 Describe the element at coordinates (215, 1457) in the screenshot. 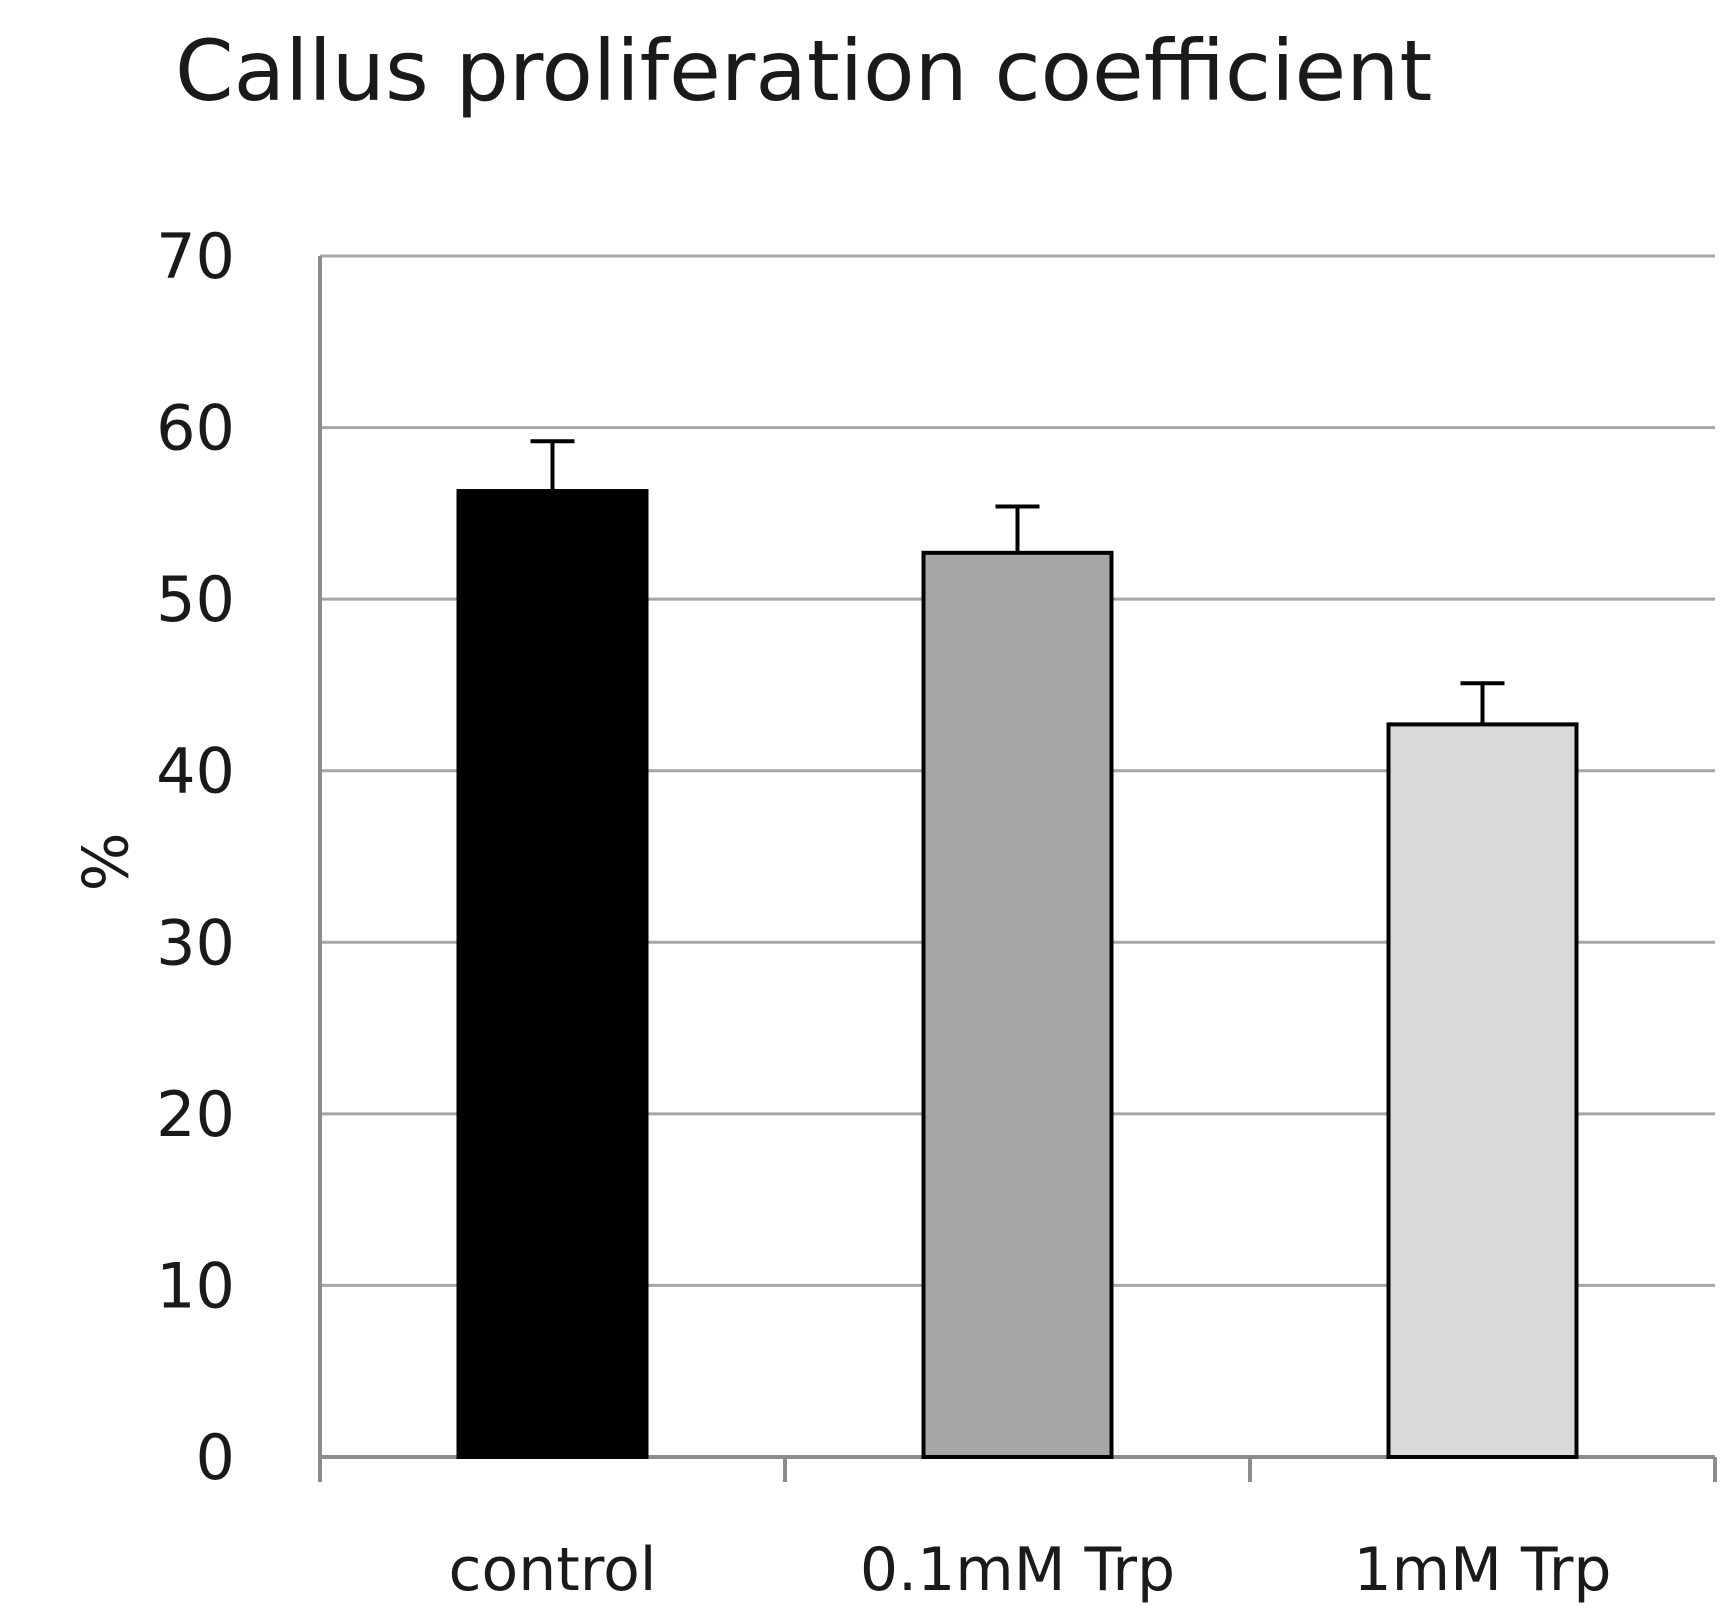

I see `y-tick-label: 0` at that location.